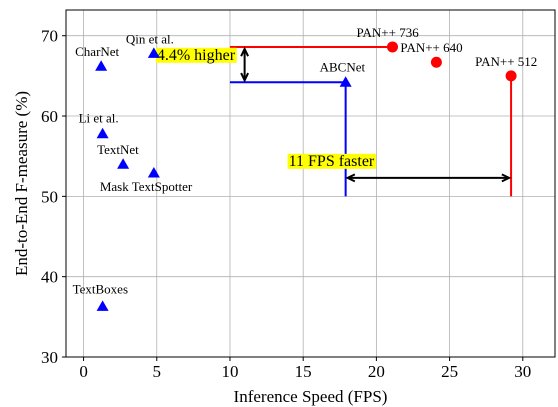  I want to click on x-tick-label: 5, so click(157, 371).